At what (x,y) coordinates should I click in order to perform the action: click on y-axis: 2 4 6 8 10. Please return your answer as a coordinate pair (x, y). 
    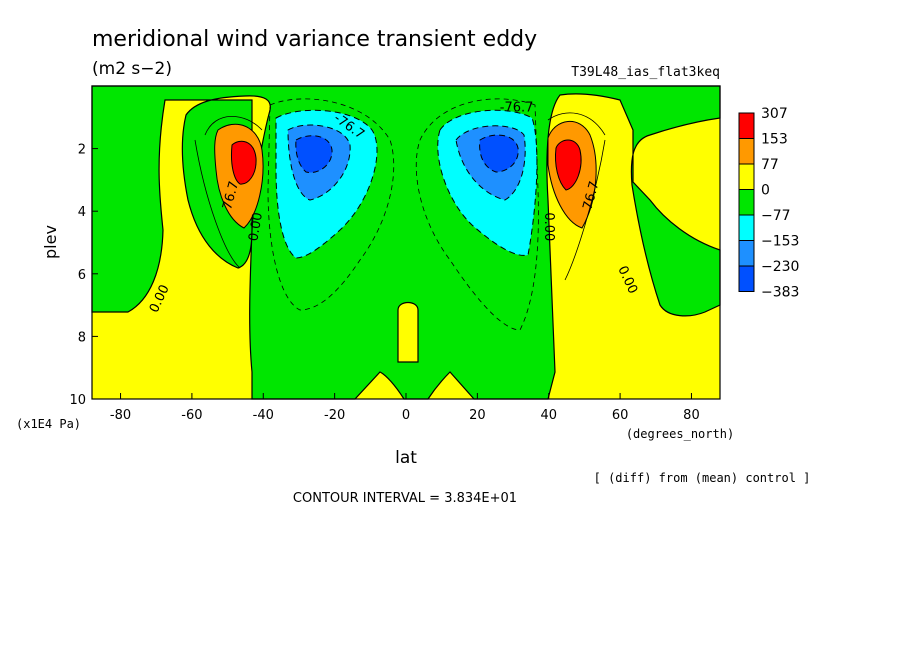
    Looking at the image, I should click on (83, 275).